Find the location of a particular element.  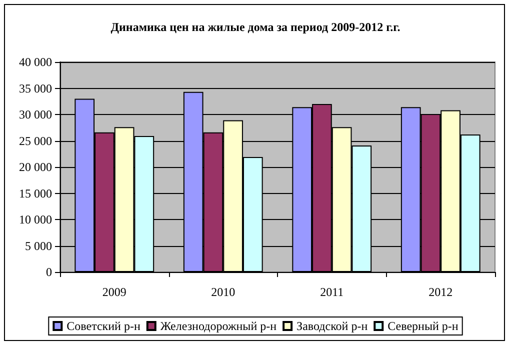

y-tick-label: 10 000 is located at coordinates (35, 219).